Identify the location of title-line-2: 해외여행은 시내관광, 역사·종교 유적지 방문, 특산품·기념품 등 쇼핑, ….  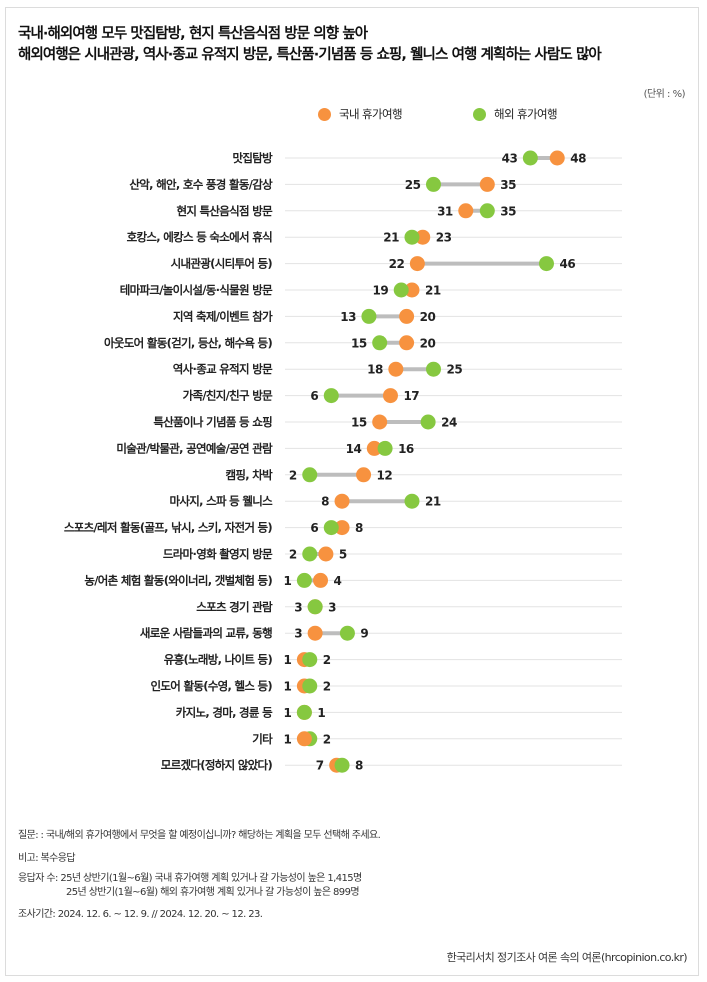
(310, 55).